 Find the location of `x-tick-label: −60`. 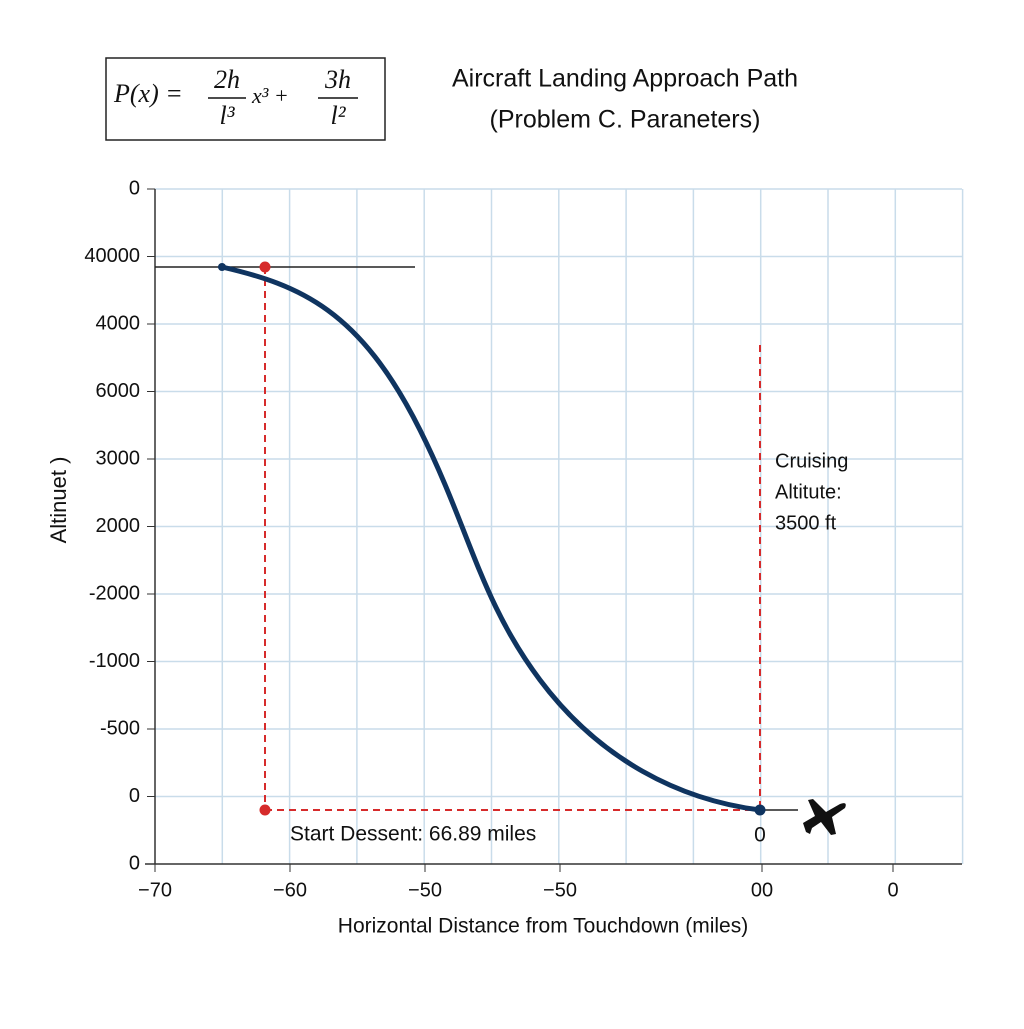

x-tick-label: −60 is located at coordinates (290, 890).